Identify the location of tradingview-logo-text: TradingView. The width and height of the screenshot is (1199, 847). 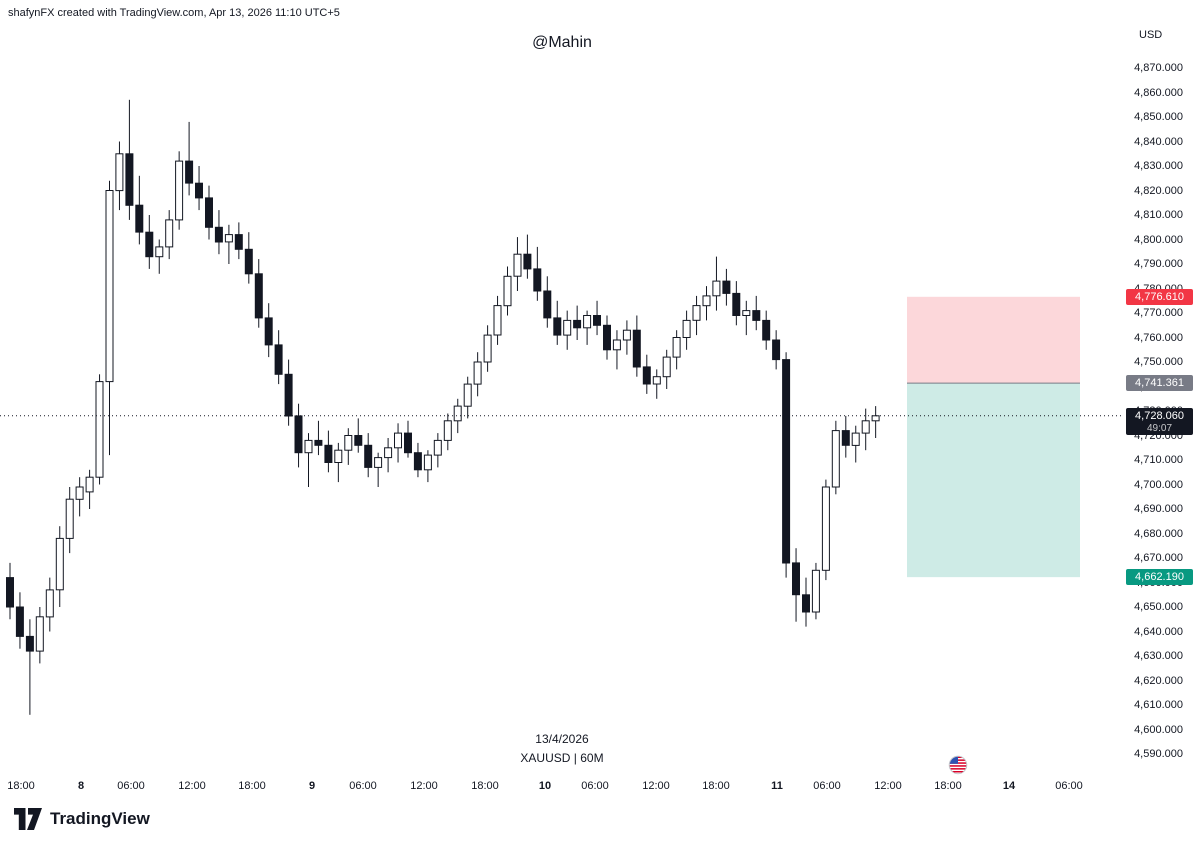
(100, 818).